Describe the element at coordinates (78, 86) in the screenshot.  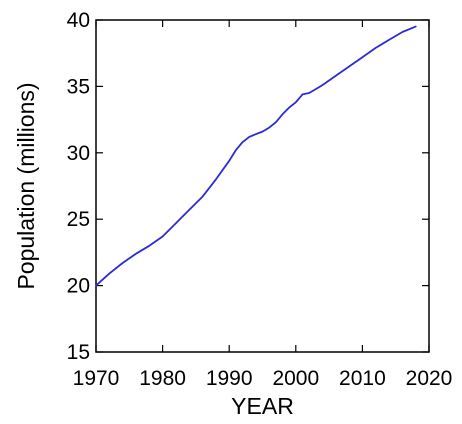
I see `y-tick-label: 35` at that location.